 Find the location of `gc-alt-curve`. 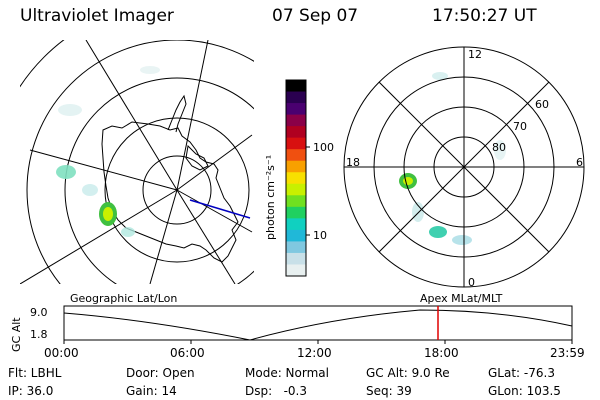

gc-alt-curve is located at coordinates (318, 325).